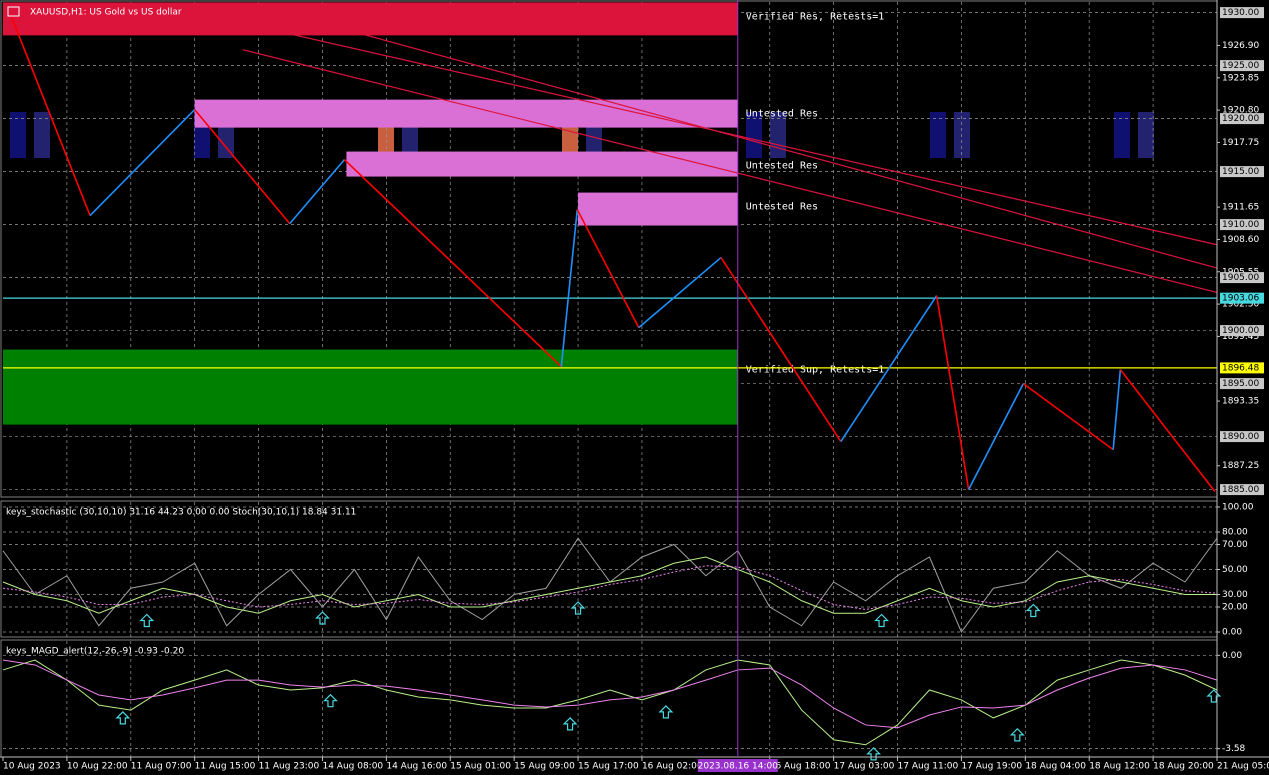  Describe the element at coordinates (1055, 767) in the screenshot. I see `x-tick-label: 18 Aug 04:00` at that location.